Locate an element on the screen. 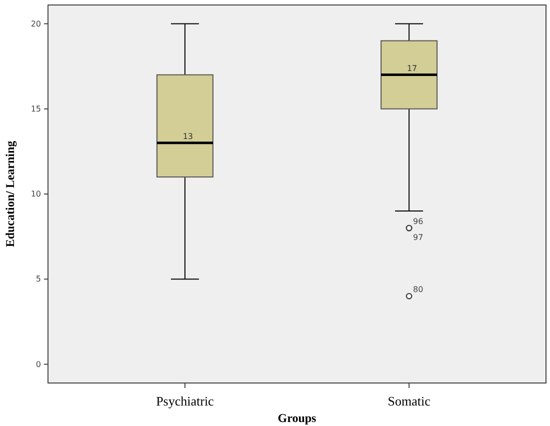 This screenshot has width=550, height=426. y-tick-label: 10 is located at coordinates (35, 194).